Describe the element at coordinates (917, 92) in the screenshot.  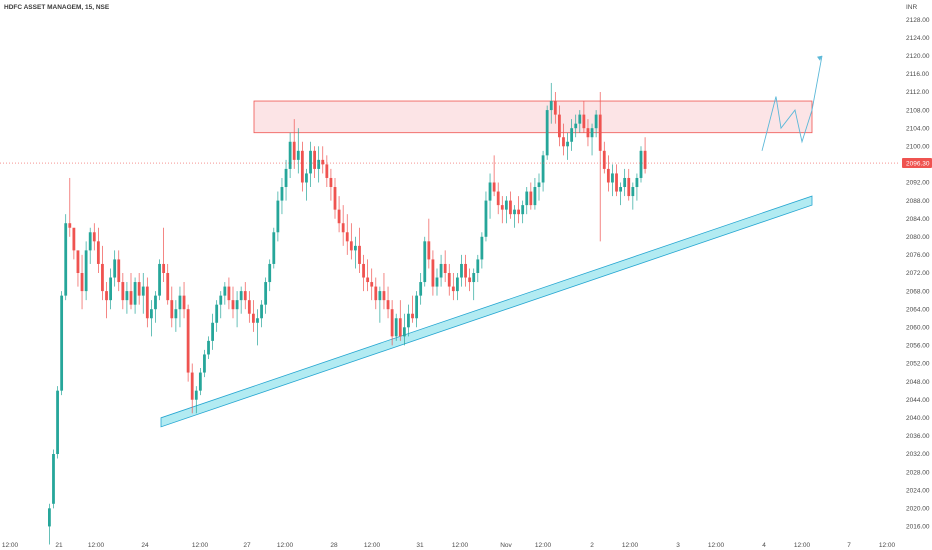
I see `y-tick-label: 2112.00` at that location.